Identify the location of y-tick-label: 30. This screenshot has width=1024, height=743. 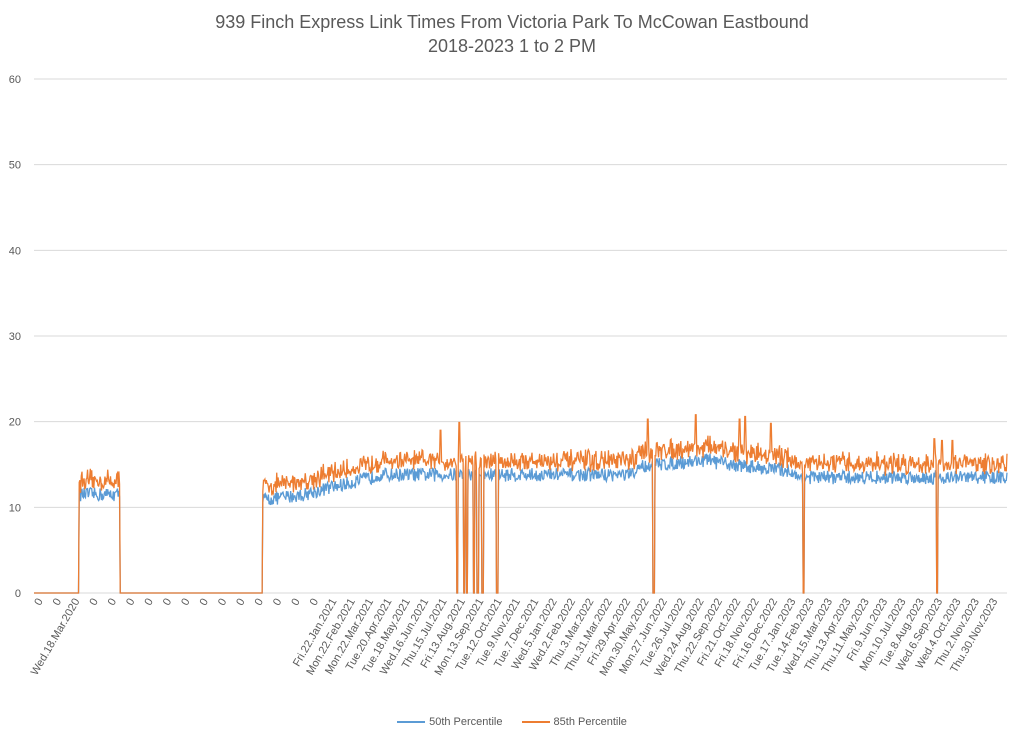
(15, 337).